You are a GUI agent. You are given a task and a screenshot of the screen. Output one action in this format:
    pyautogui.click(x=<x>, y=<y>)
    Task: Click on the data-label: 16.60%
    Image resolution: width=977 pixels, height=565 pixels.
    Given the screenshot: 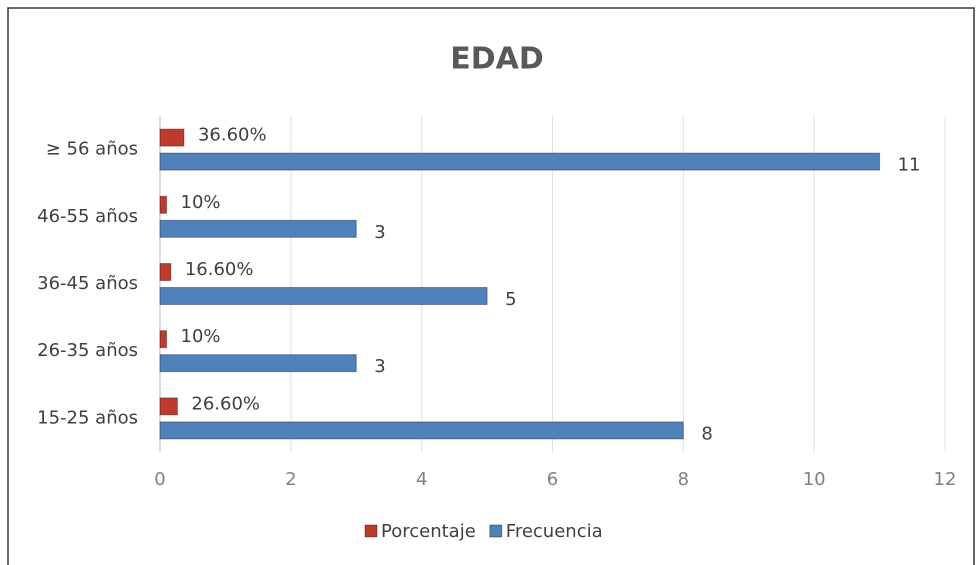 What is the action you would take?
    pyautogui.click(x=219, y=269)
    